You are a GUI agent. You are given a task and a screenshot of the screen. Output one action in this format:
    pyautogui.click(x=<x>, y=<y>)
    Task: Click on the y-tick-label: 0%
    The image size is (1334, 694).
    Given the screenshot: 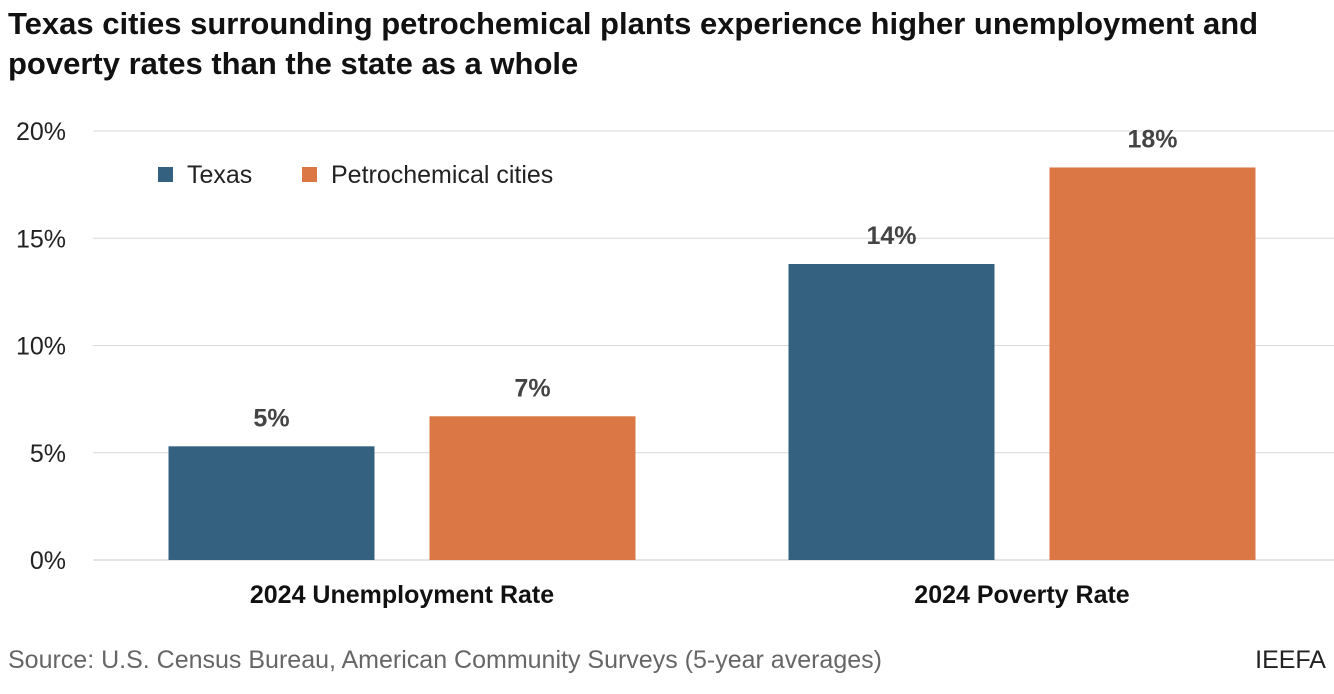 What is the action you would take?
    pyautogui.click(x=48, y=561)
    